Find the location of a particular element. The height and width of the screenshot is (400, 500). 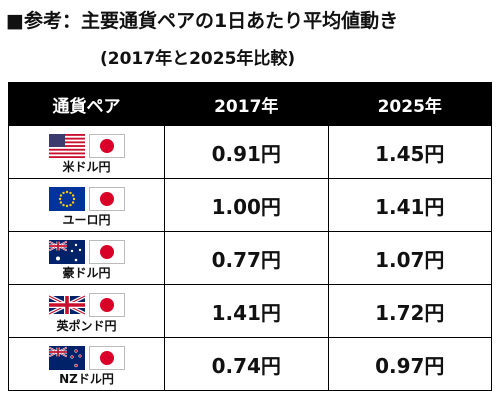

value-cell: 0.97円 is located at coordinates (409, 364).